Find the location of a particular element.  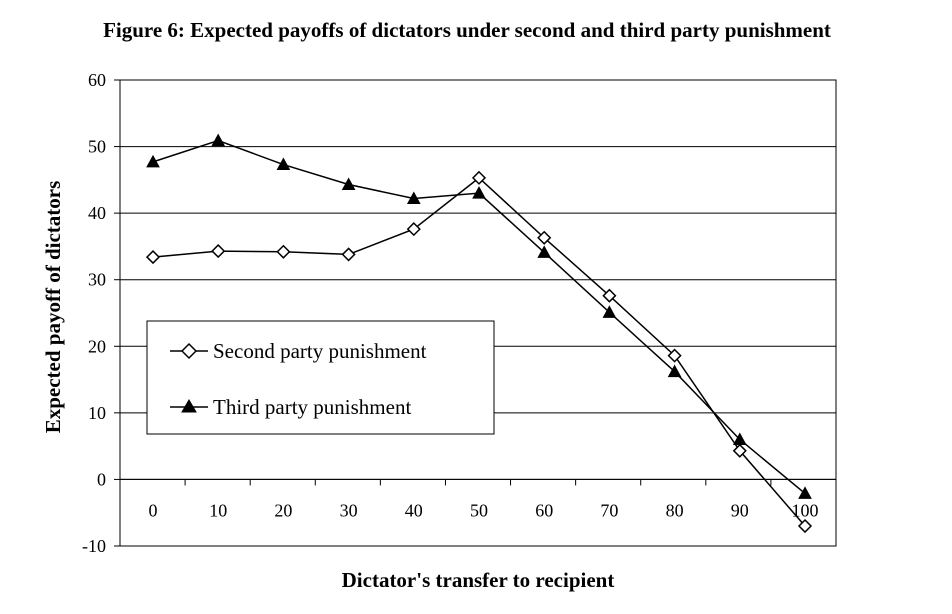

y-tick-label: 20 is located at coordinates (97, 346).